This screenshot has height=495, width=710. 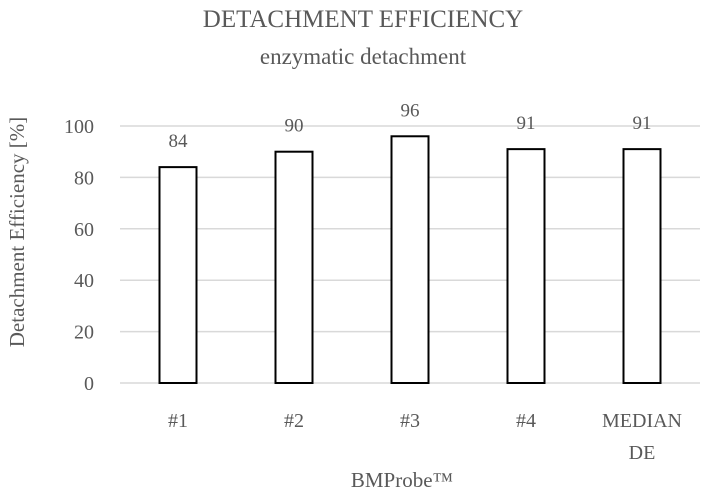 What do you see at coordinates (363, 56) in the screenshot?
I see `chart-subtitle: enzymatic detachment` at bounding box center [363, 56].